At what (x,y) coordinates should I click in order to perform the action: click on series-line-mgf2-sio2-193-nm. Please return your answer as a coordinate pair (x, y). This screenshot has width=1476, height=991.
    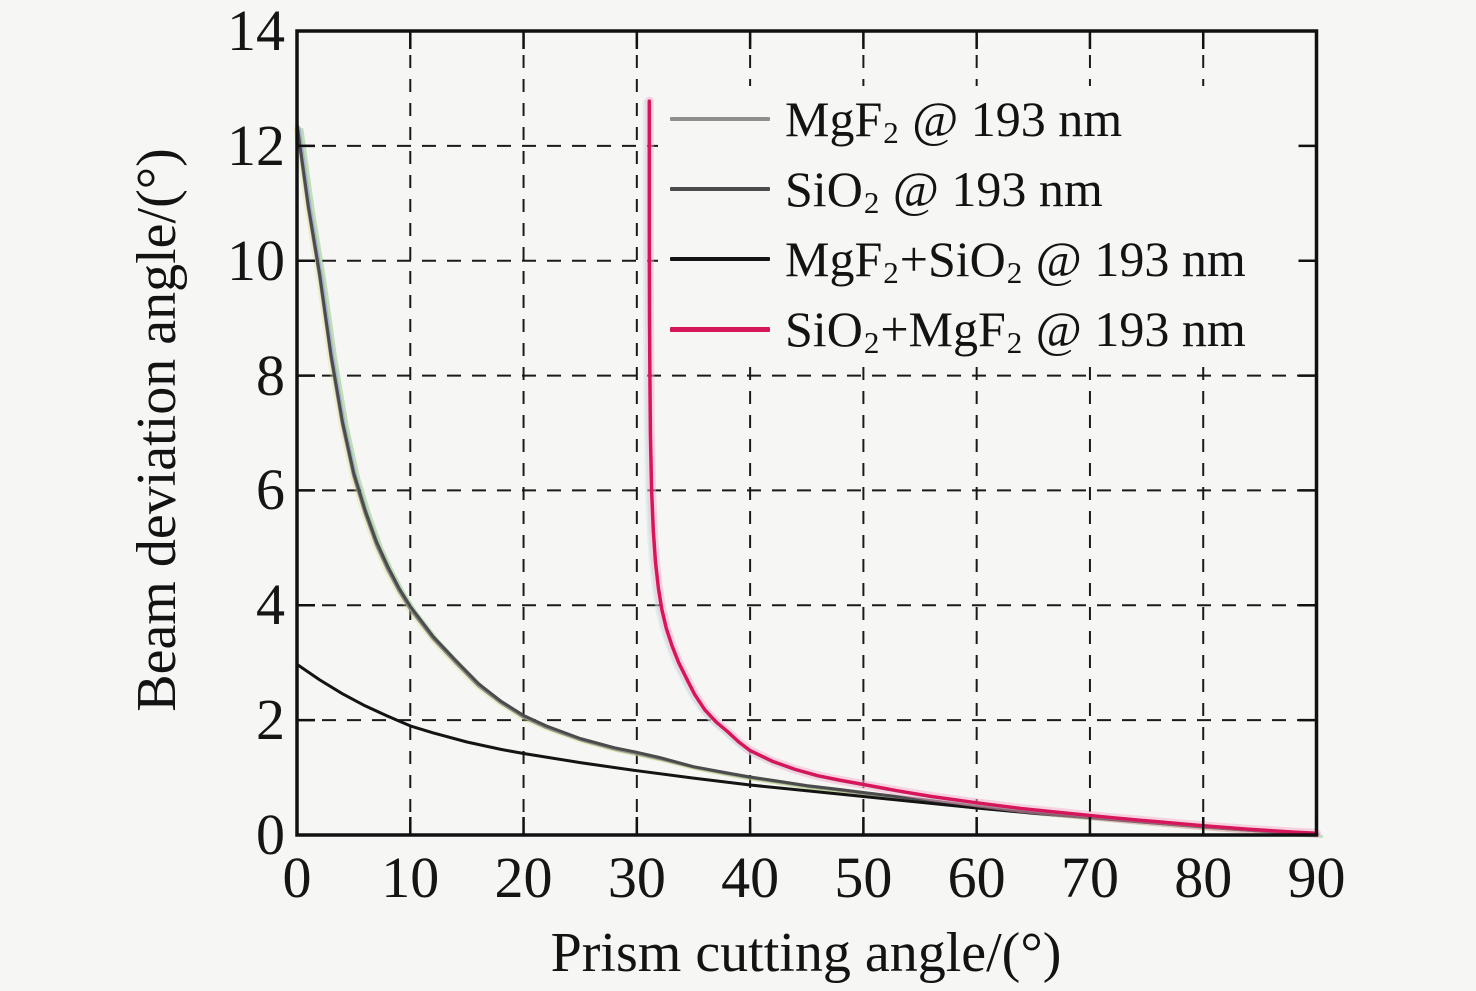
    Looking at the image, I should click on (806, 749).